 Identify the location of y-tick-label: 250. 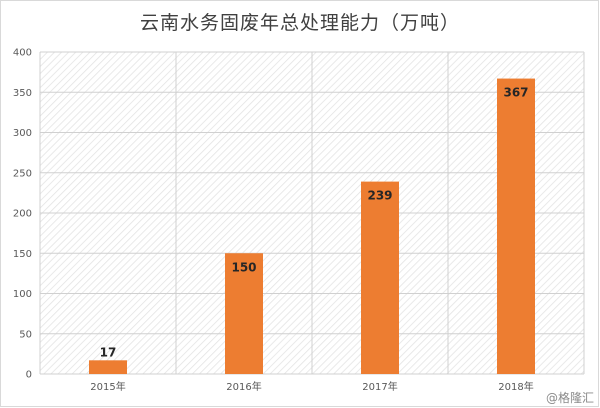
(22, 173).